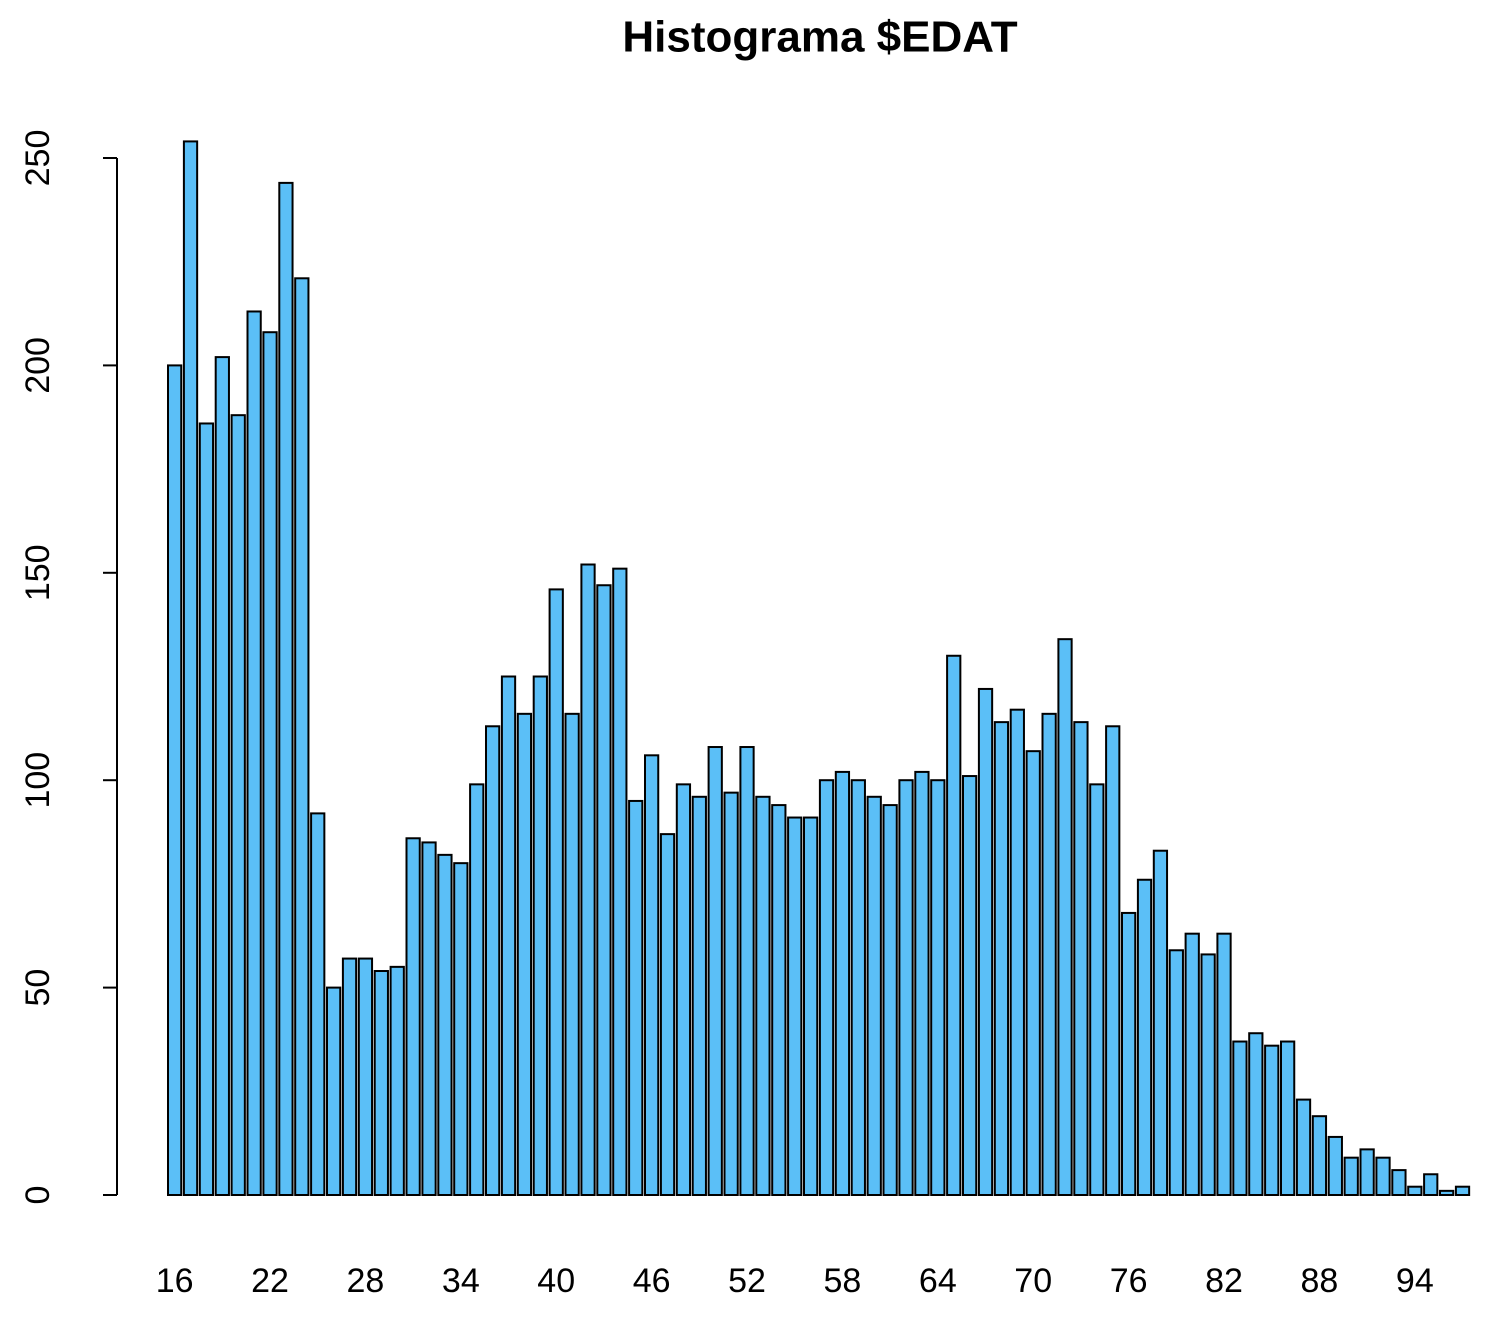 The height and width of the screenshot is (1318, 1500). Describe the element at coordinates (38, 780) in the screenshot. I see `y-tick-label: 100` at that location.